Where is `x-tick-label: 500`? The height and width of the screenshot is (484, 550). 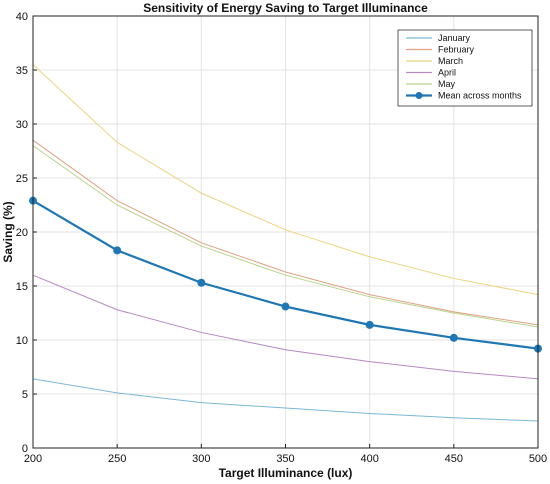
x-tick-label: 500 is located at coordinates (538, 459).